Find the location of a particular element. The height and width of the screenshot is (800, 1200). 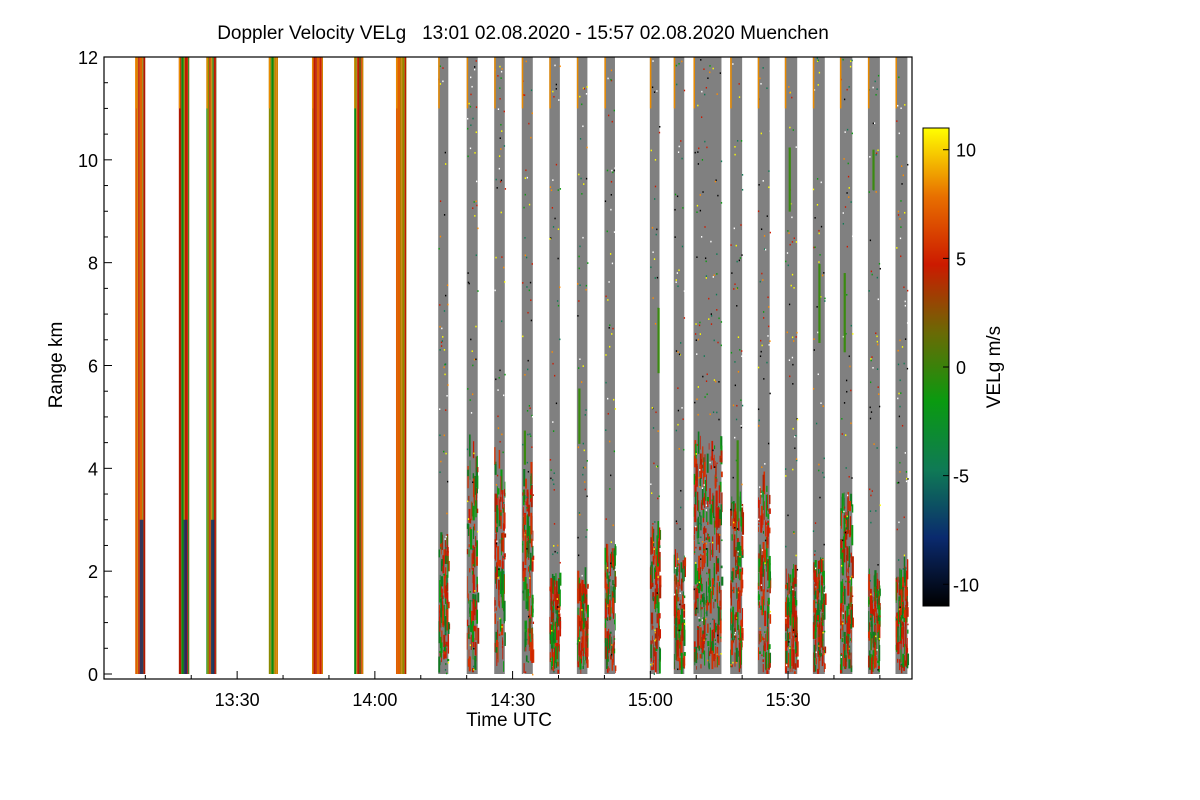

x-tick-label: 14:00 is located at coordinates (374, 700).